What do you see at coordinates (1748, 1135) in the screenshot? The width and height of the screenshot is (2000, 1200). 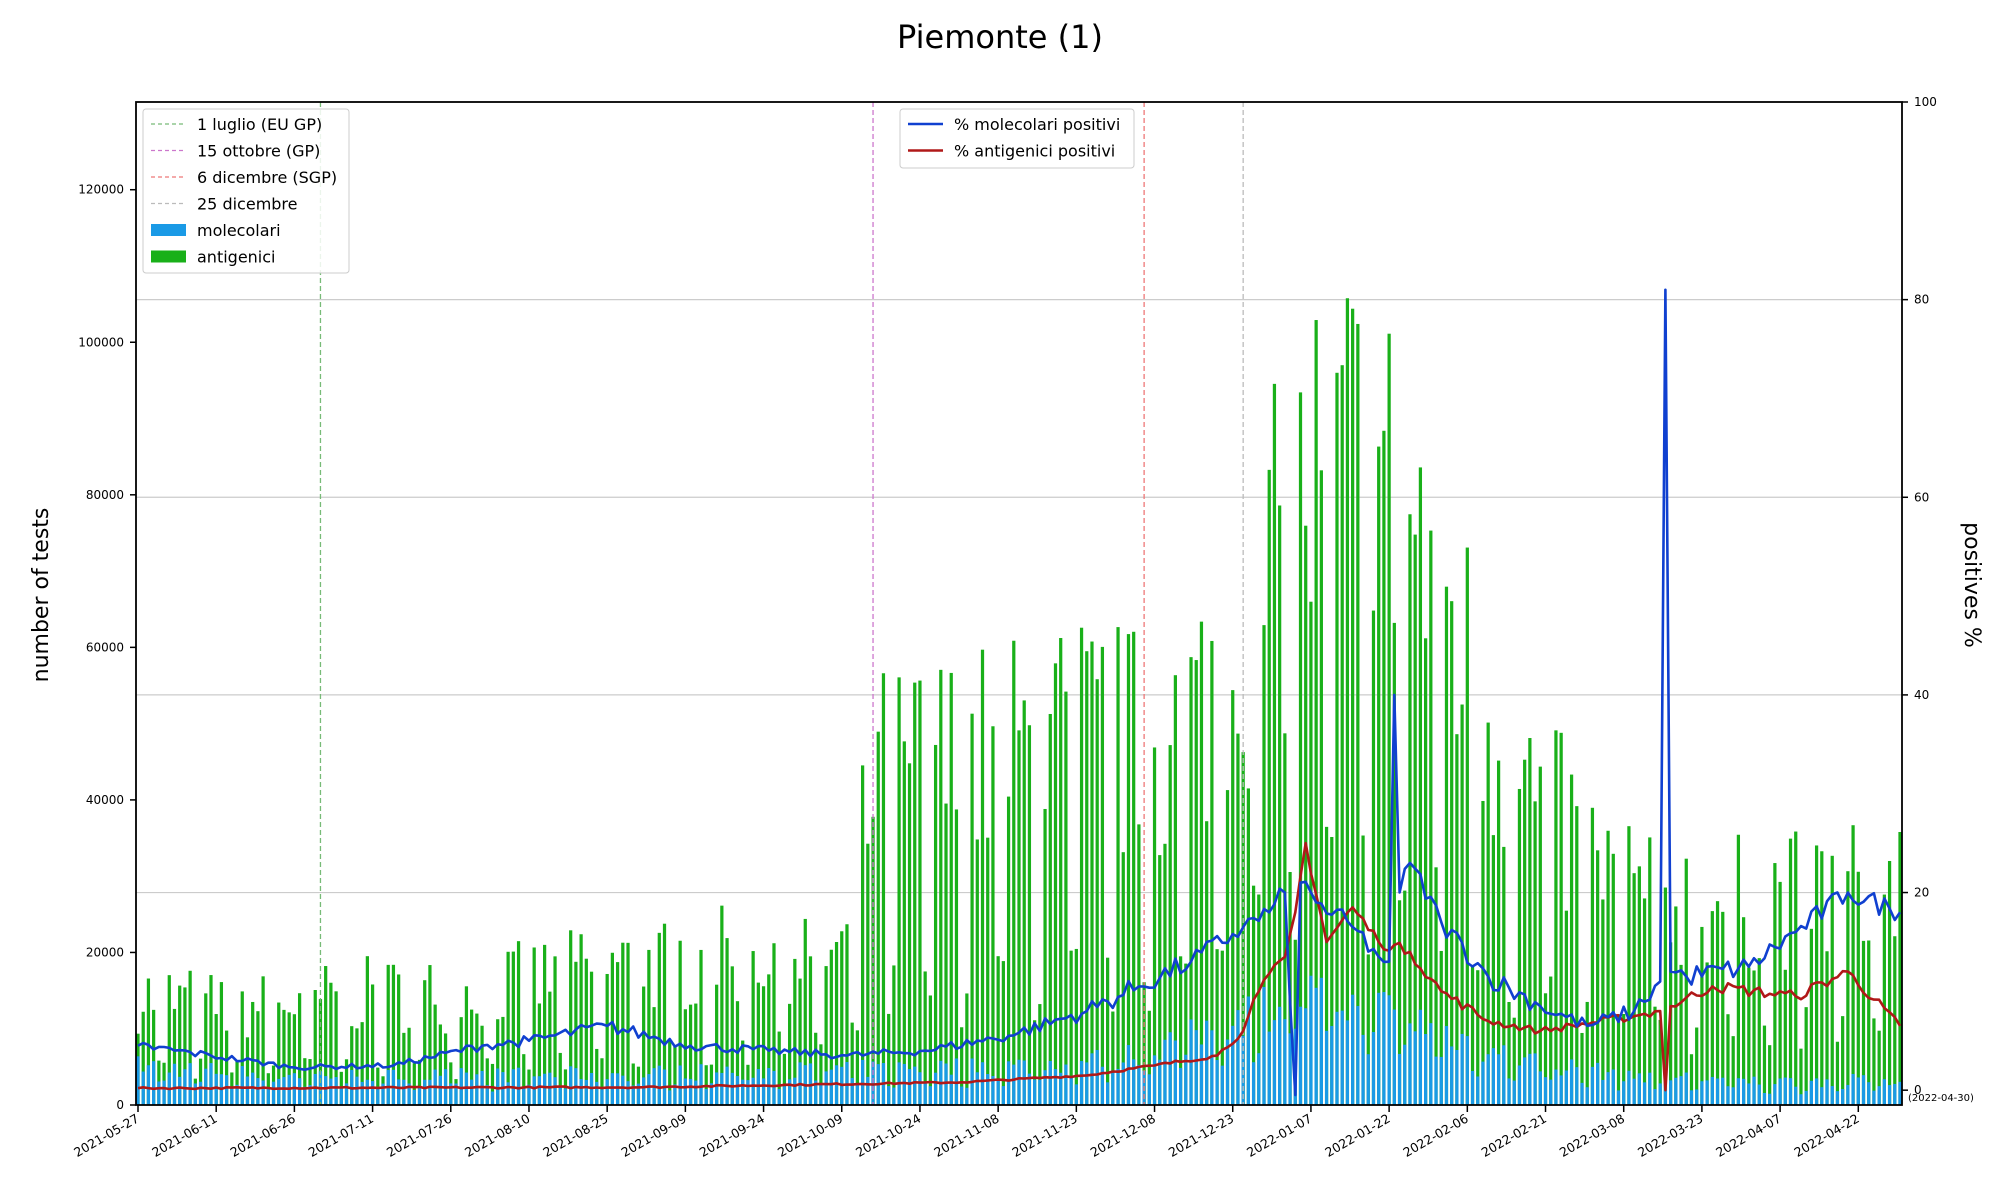 I see `x-tick-label: 2022-04-07` at bounding box center [1748, 1135].